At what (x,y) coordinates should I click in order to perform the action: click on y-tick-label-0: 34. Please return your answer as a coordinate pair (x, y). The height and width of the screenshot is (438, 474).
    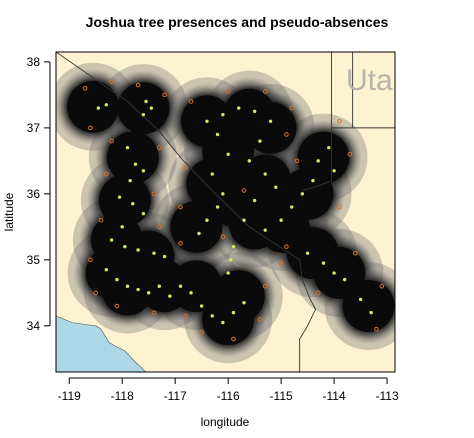
    Looking at the image, I should click on (34, 326).